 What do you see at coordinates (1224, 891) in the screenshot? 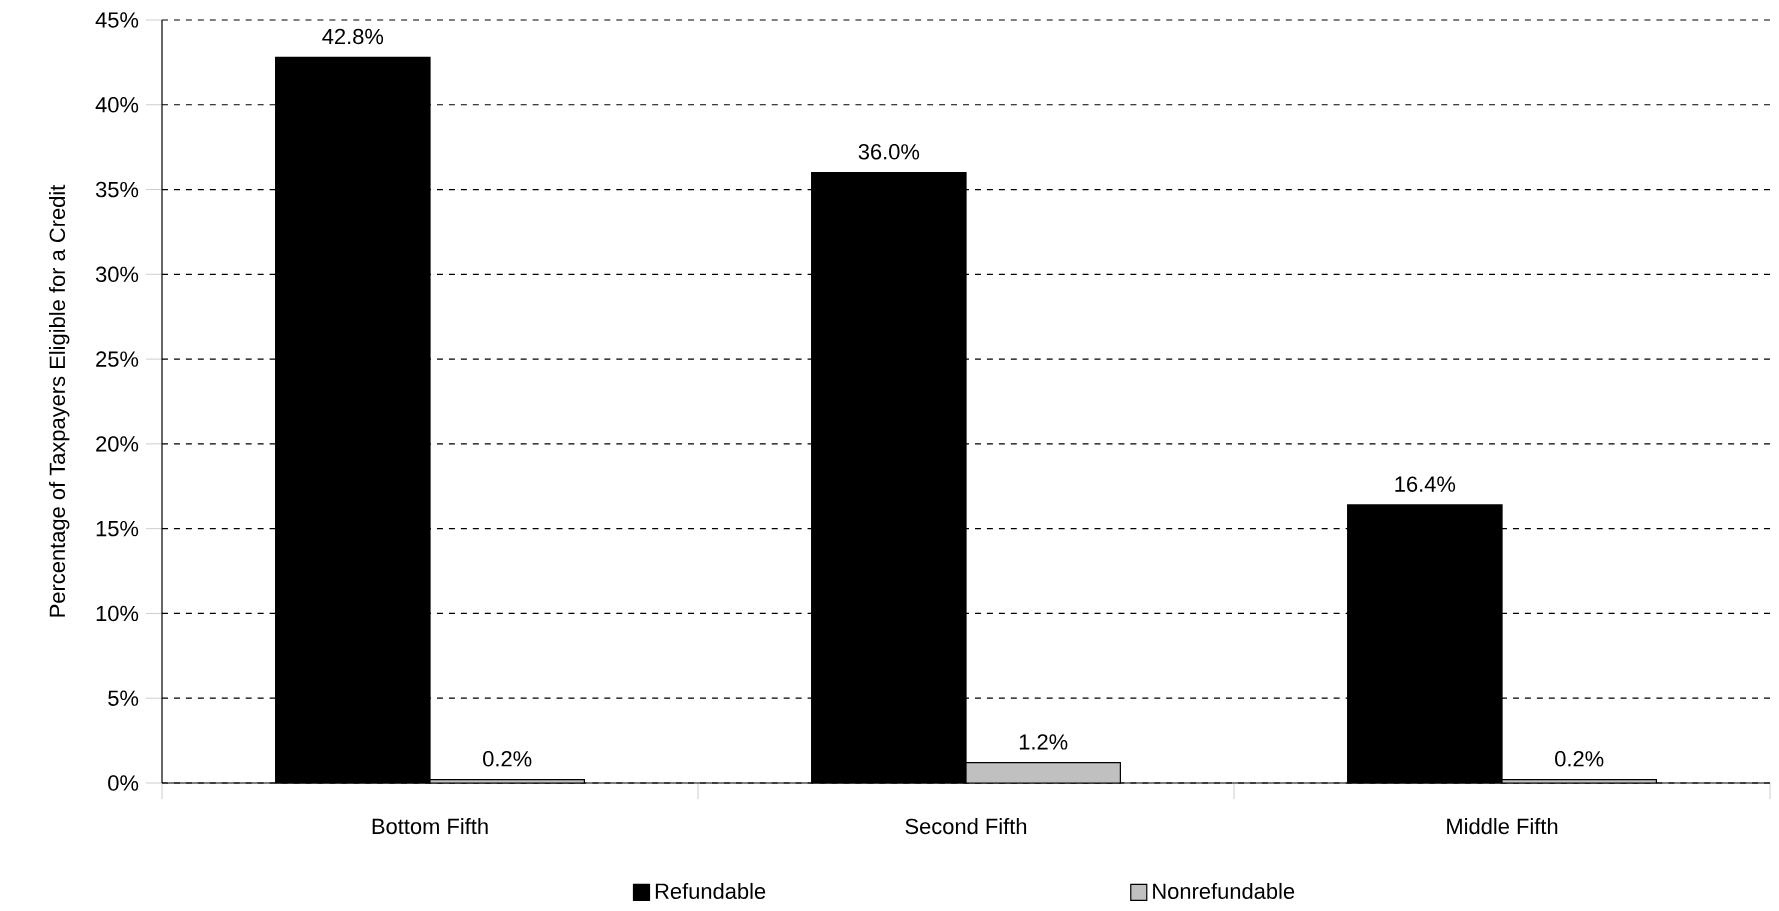
I see `legend-label: Nonrefundable` at bounding box center [1224, 891].